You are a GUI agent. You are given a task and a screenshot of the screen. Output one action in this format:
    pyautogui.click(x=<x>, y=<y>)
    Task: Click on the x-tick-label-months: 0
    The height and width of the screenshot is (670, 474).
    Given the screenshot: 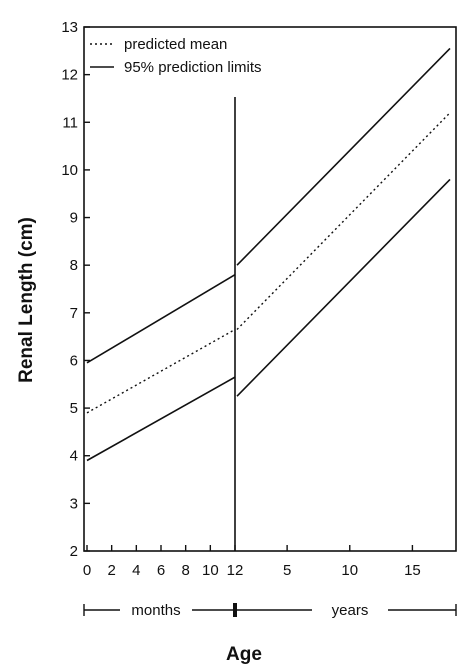 What is the action you would take?
    pyautogui.click(x=87, y=570)
    